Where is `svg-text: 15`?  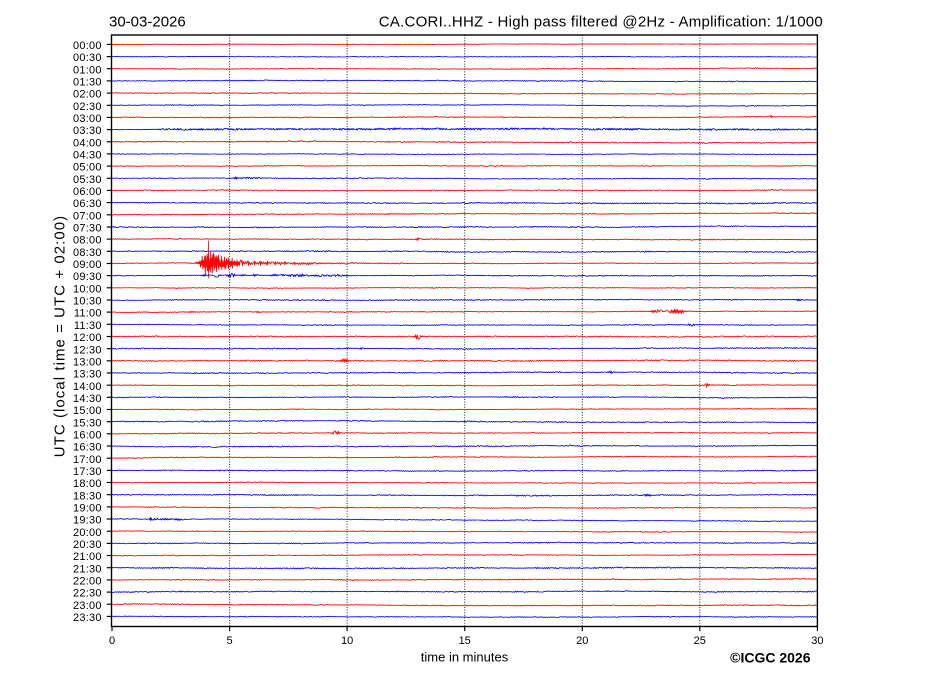 svg-text: 15 is located at coordinates (465, 641).